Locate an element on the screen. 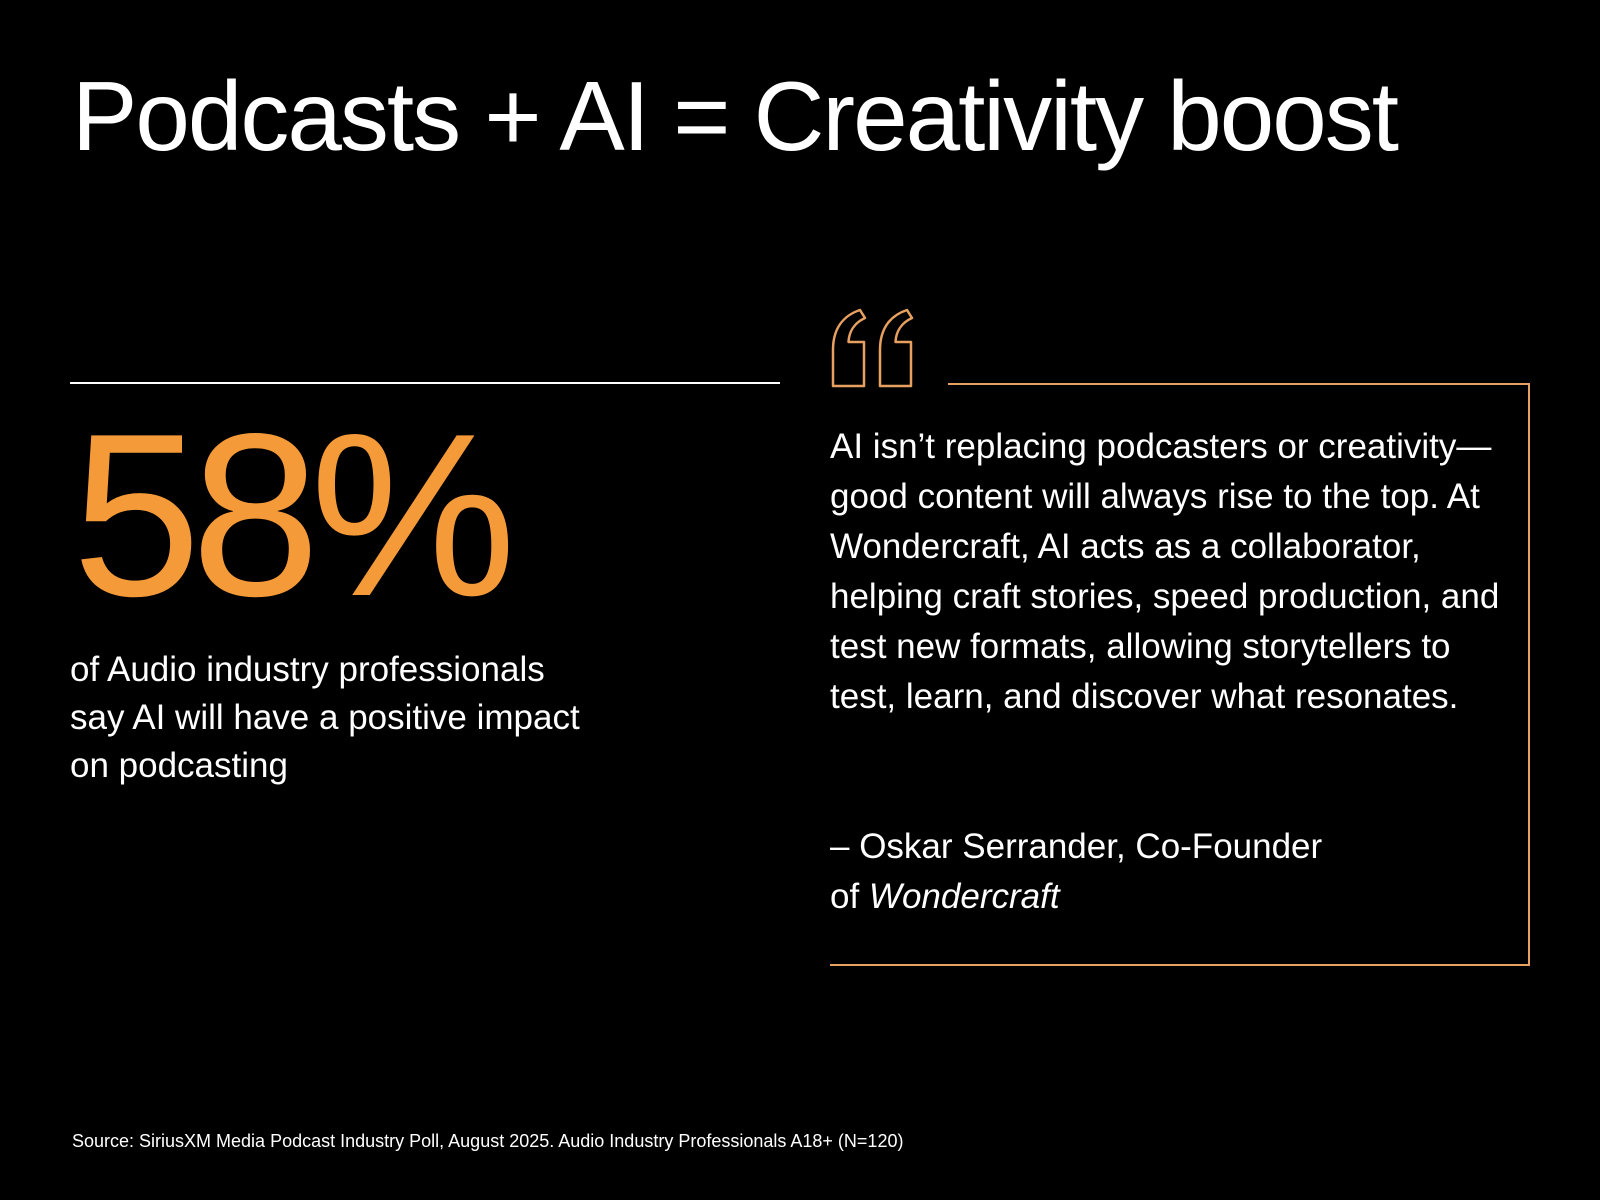  attribution-of: of is located at coordinates (849, 896).